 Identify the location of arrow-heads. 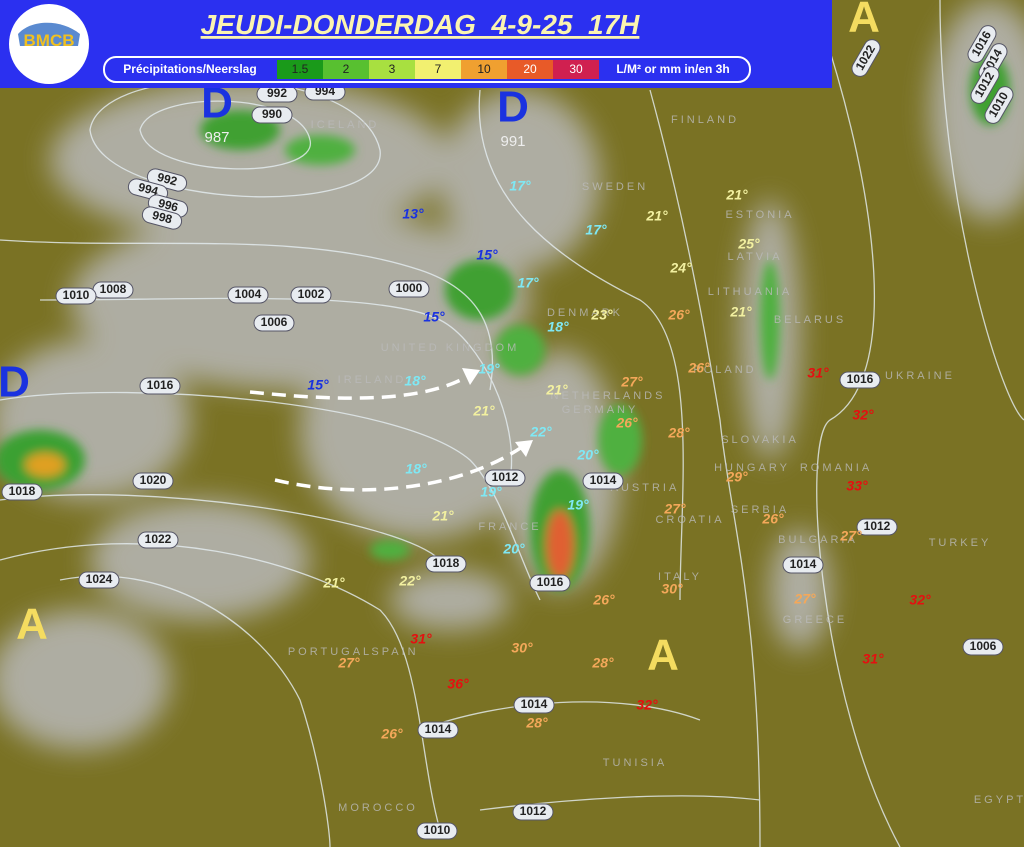
(497, 412).